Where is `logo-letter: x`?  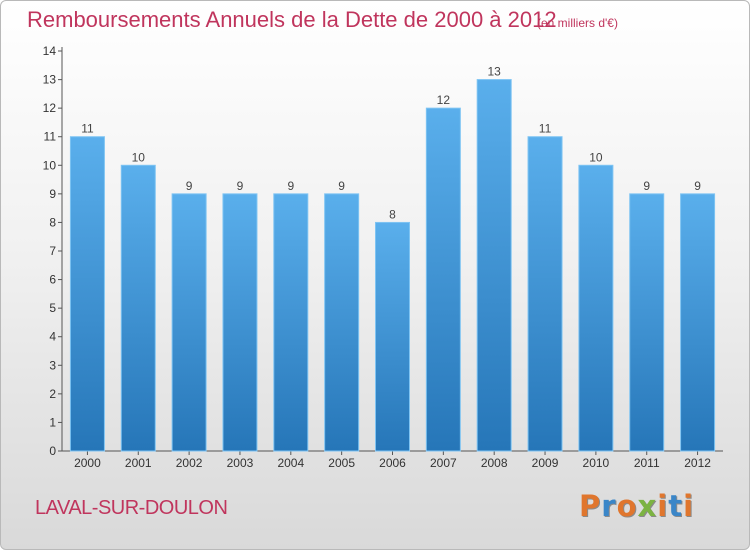 logo-letter: x is located at coordinates (647, 506).